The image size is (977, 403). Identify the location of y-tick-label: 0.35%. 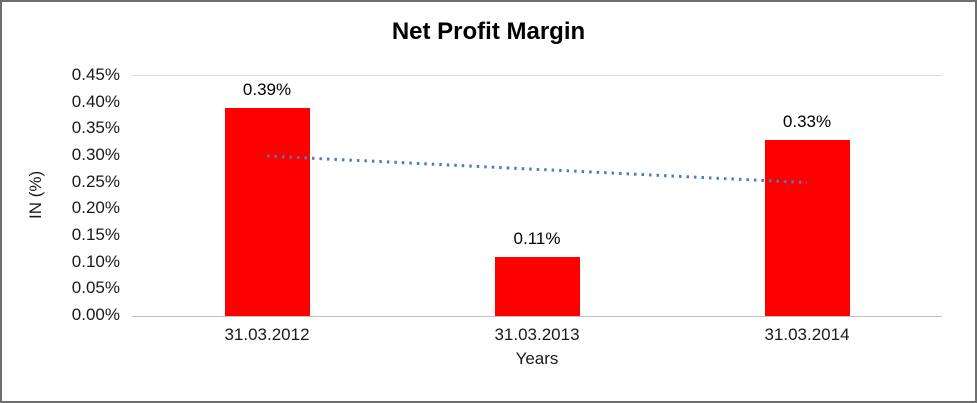
(95, 128).